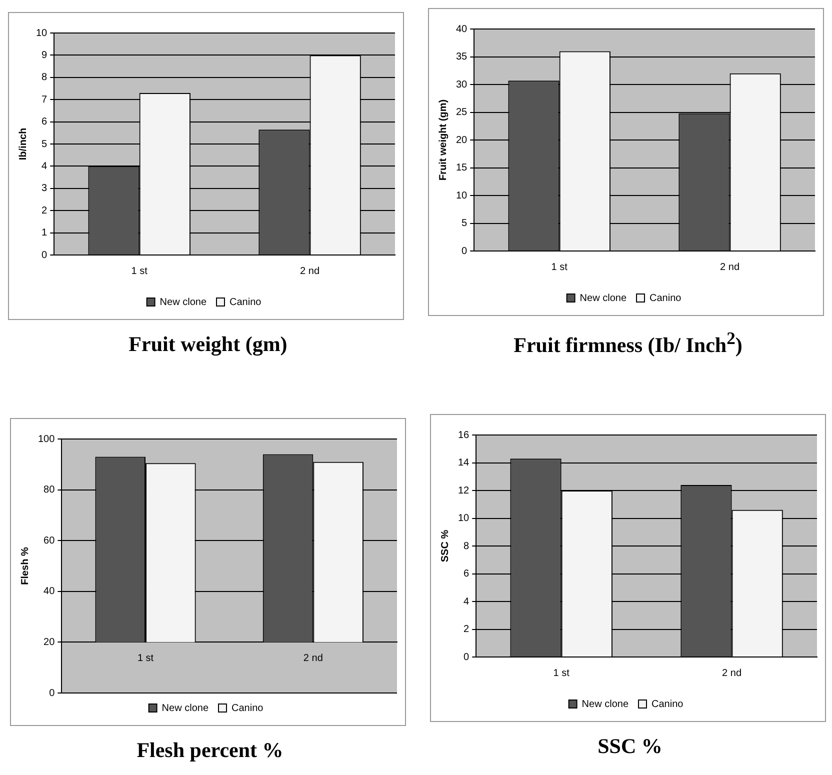 This screenshot has width=832, height=775. I want to click on text: Flesh percent %, so click(210, 750).